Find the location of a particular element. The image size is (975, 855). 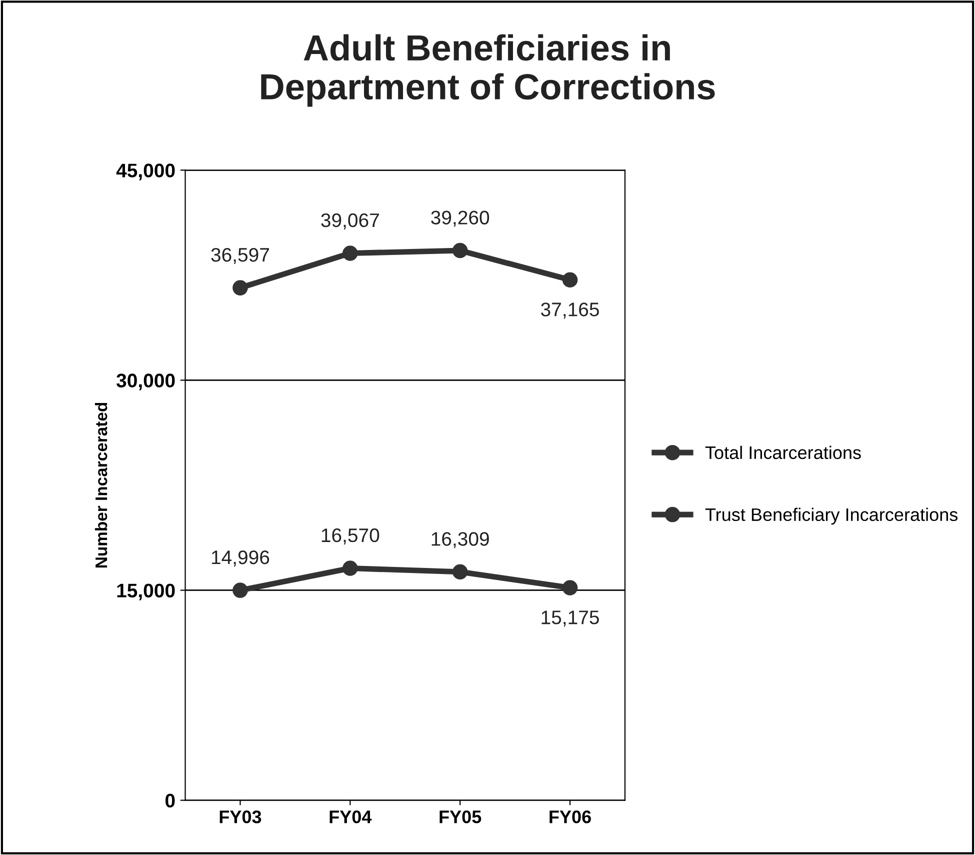

data-label: 39,067 is located at coordinates (350, 221).